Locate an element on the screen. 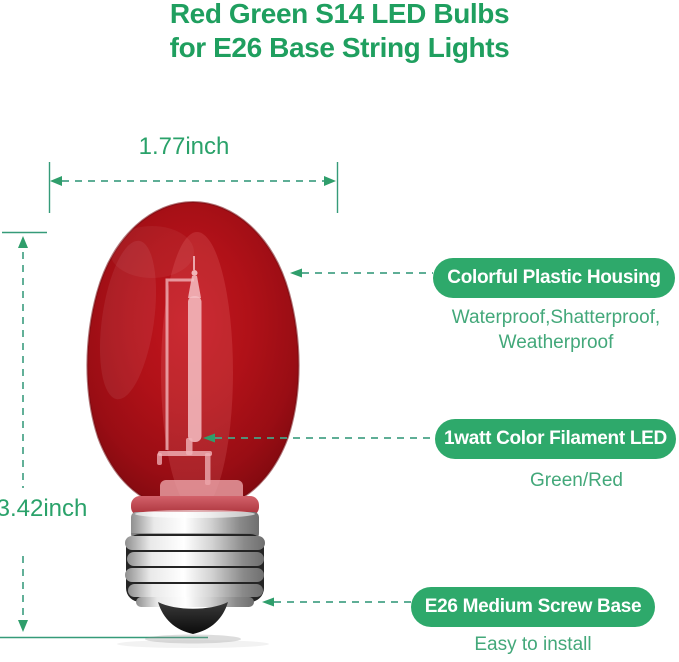 Image resolution: width=679 pixels, height=662 pixels. title-line-1: Red Green S14 LED Bulbs is located at coordinates (339, 14).